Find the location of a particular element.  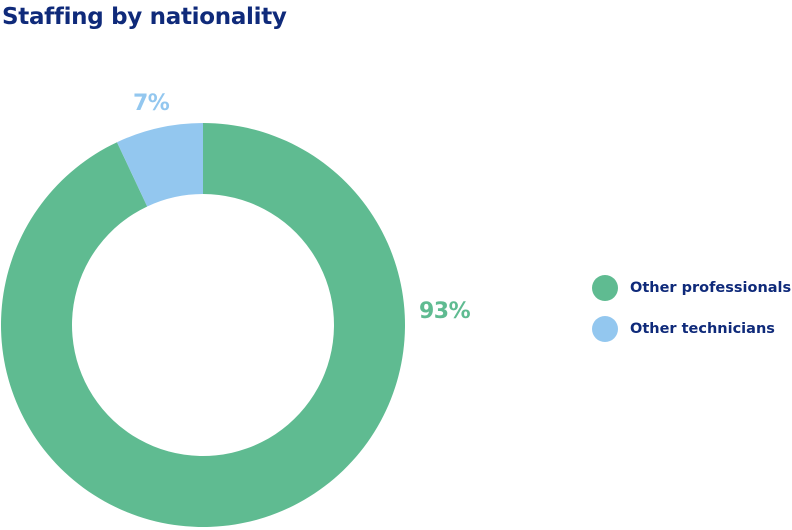

legend-label-other-professionals: Other professionals is located at coordinates (711, 288).